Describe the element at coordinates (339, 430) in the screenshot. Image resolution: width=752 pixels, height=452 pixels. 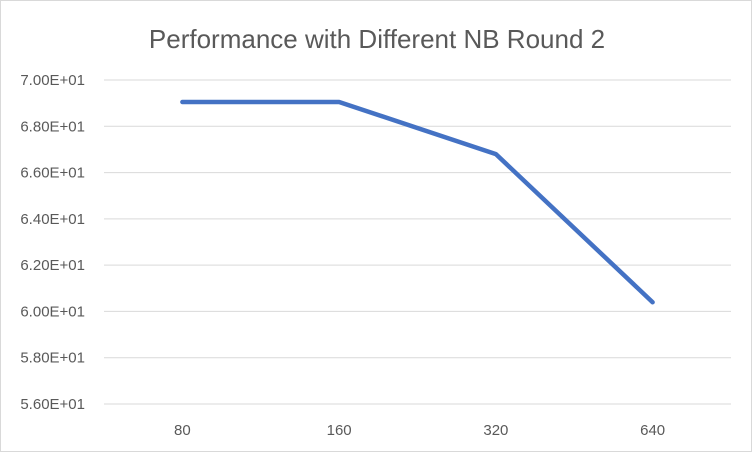
I see `x-tick-label: 160` at that location.